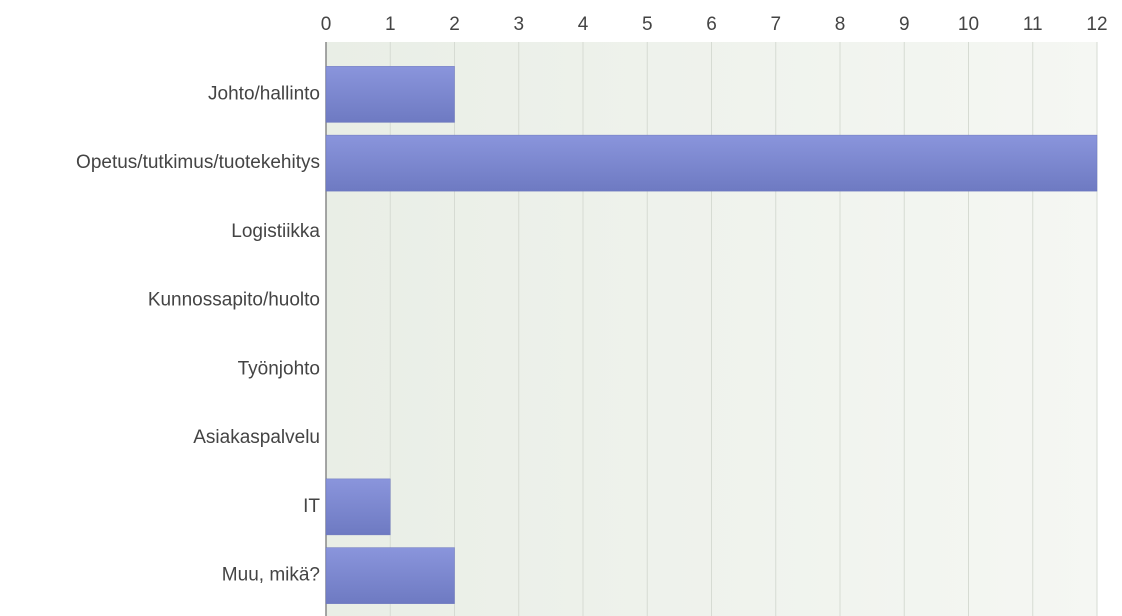 Image resolution: width=1122 pixels, height=616 pixels. Describe the element at coordinates (256, 437) in the screenshot. I see `y-tick-label: Asiakaspalvelu` at that location.